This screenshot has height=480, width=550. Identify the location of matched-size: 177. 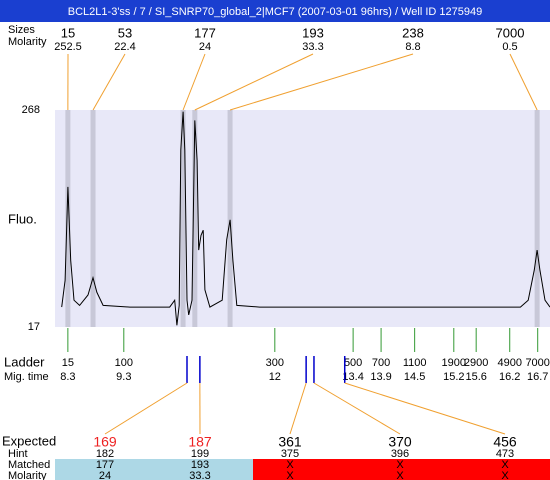
(105, 465).